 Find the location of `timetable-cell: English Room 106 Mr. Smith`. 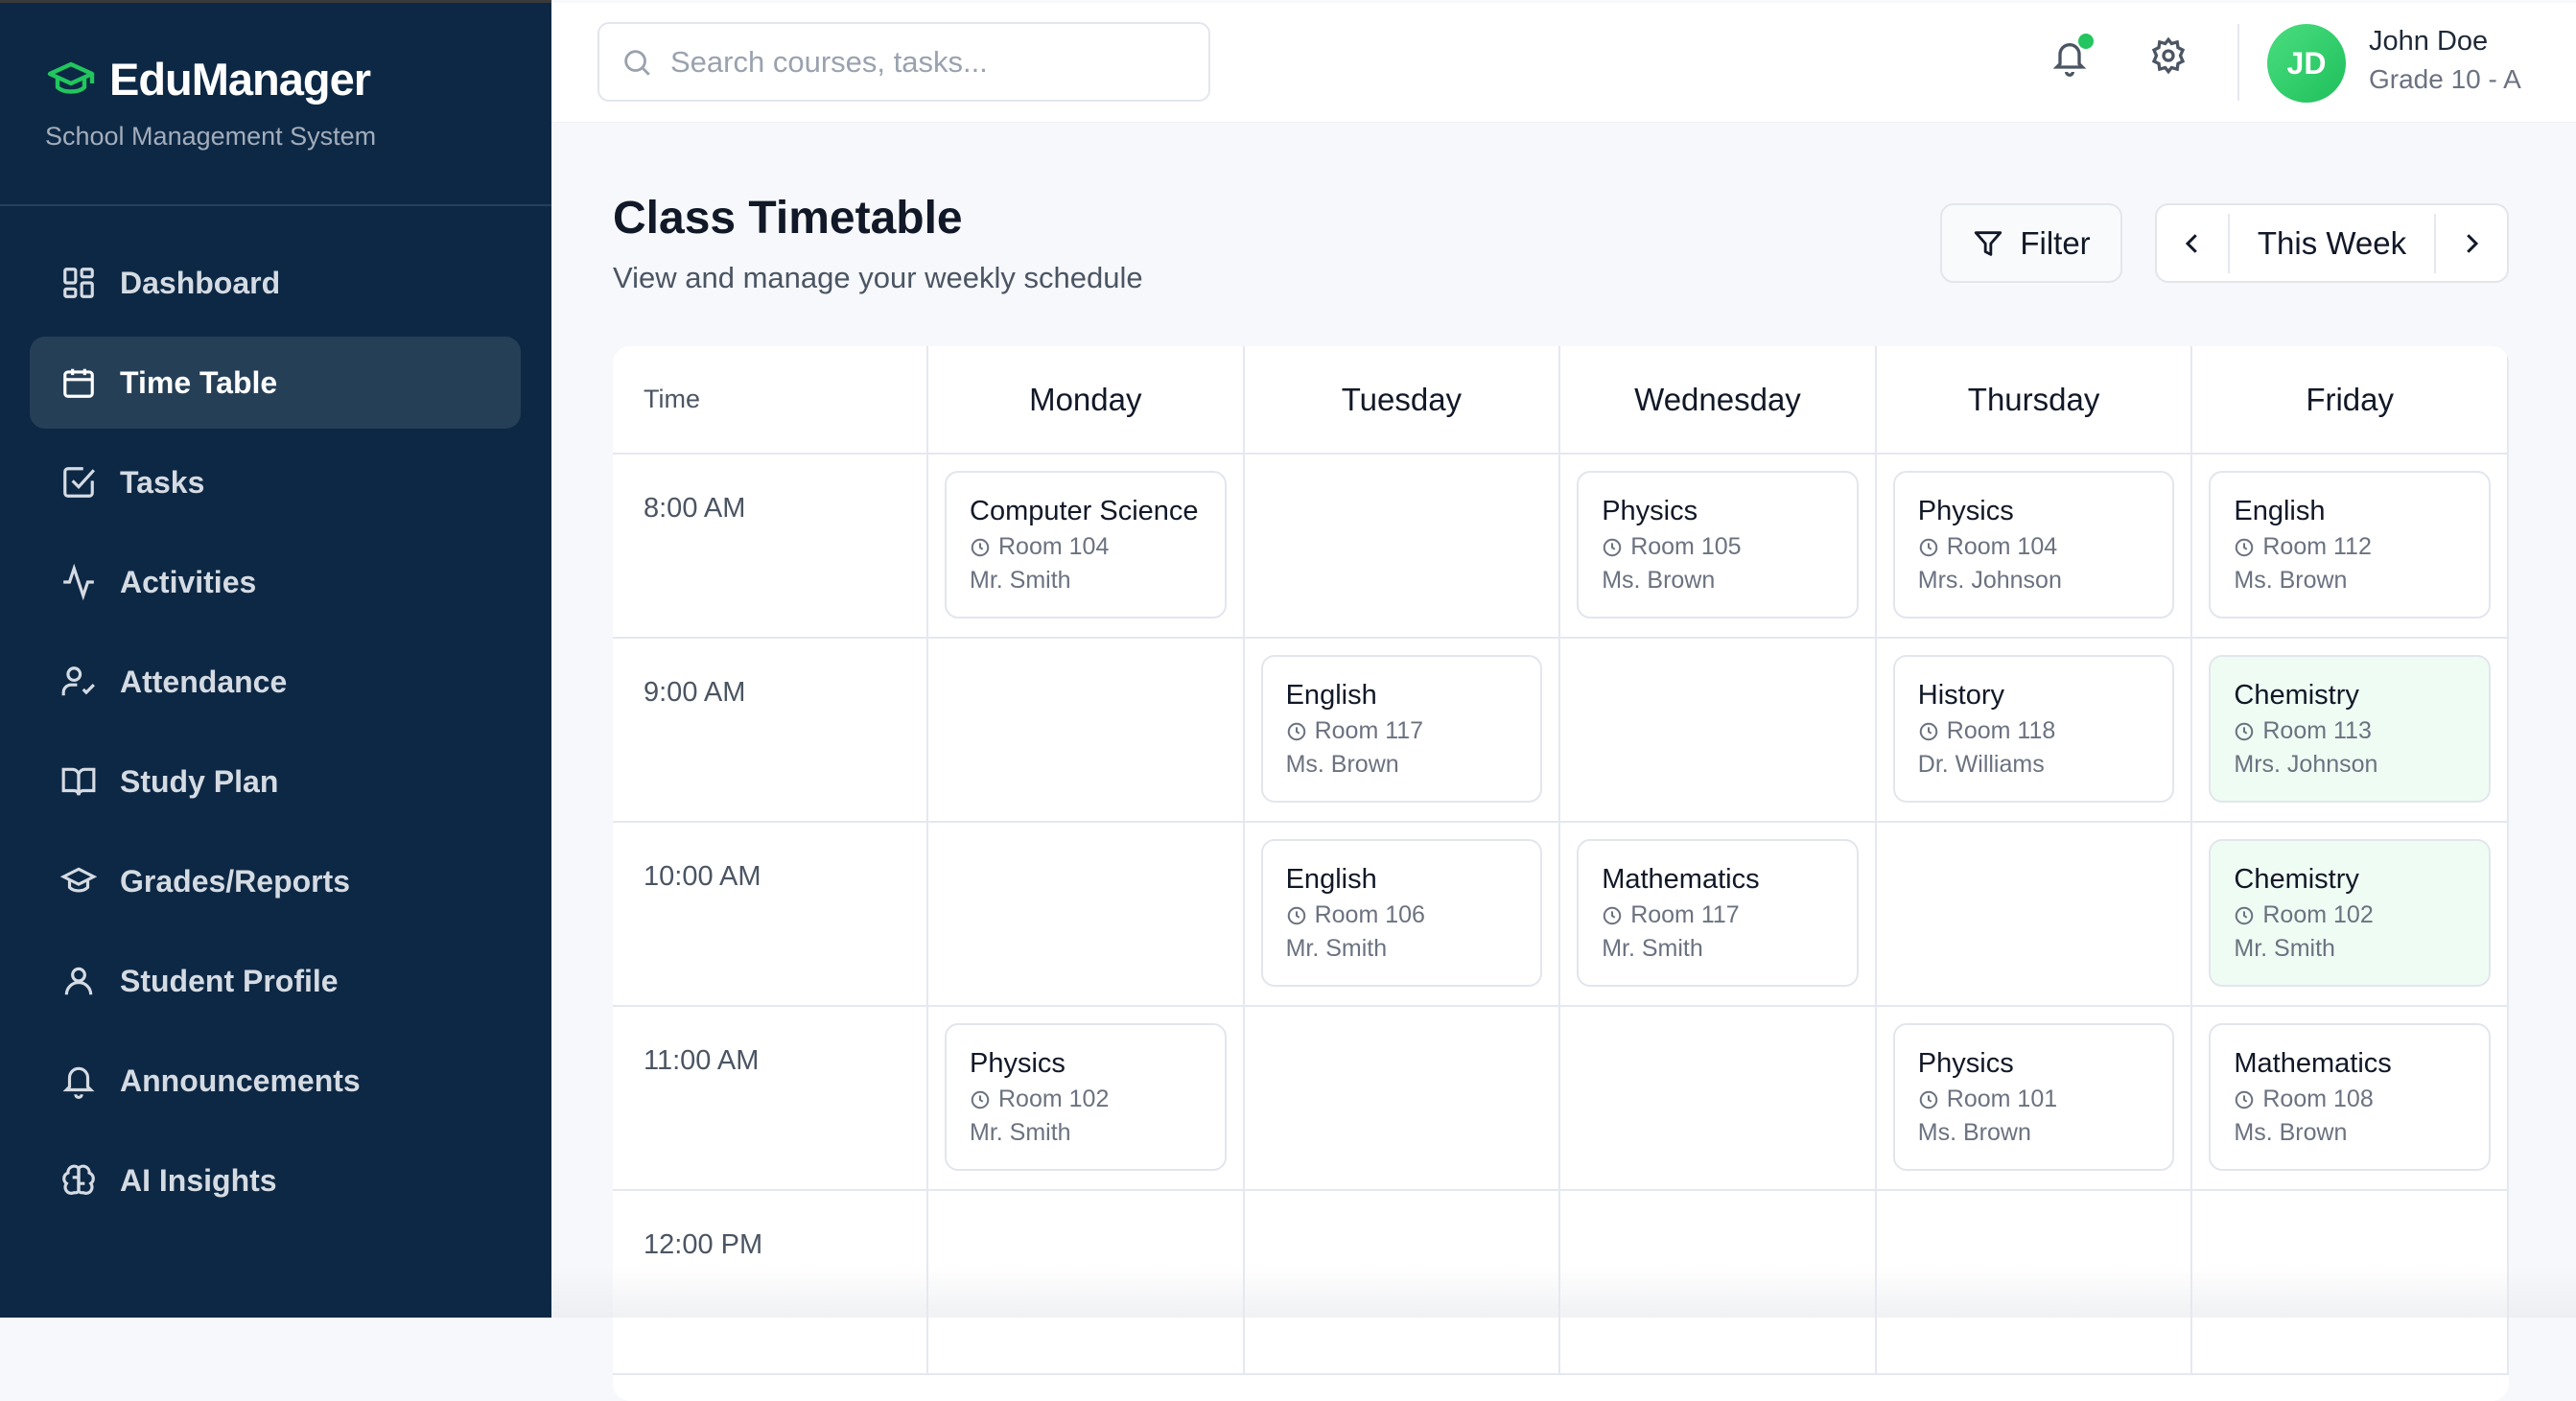

timetable-cell: English Room 106 Mr. Smith is located at coordinates (1403, 914).